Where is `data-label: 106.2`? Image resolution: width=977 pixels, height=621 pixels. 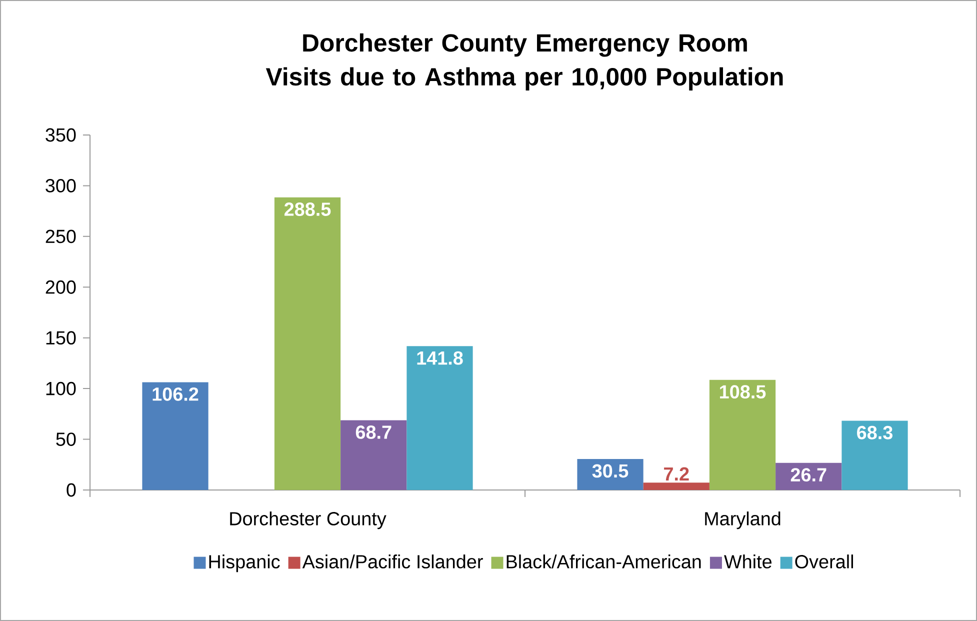 data-label: 106.2 is located at coordinates (175, 394).